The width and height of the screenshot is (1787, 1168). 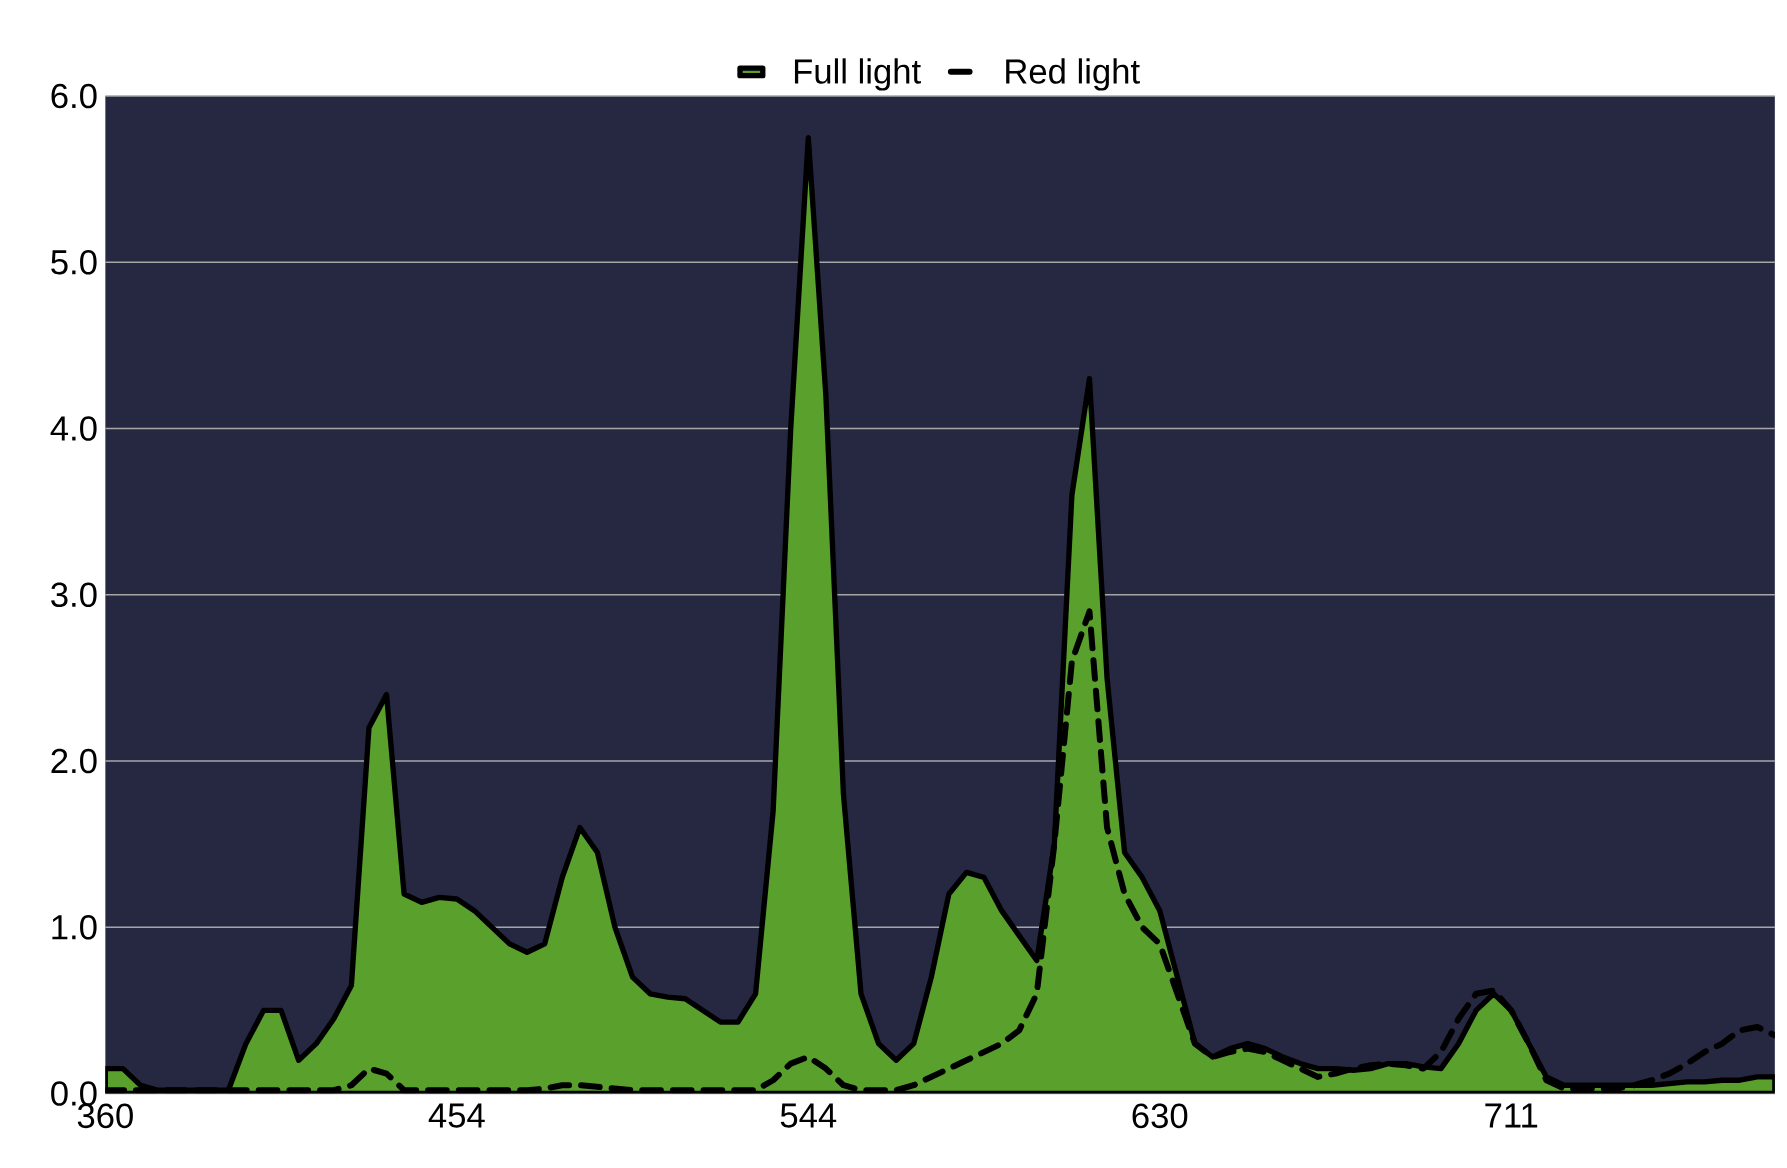 What do you see at coordinates (74, 96) in the screenshot?
I see `y-tick-label: 6.0` at bounding box center [74, 96].